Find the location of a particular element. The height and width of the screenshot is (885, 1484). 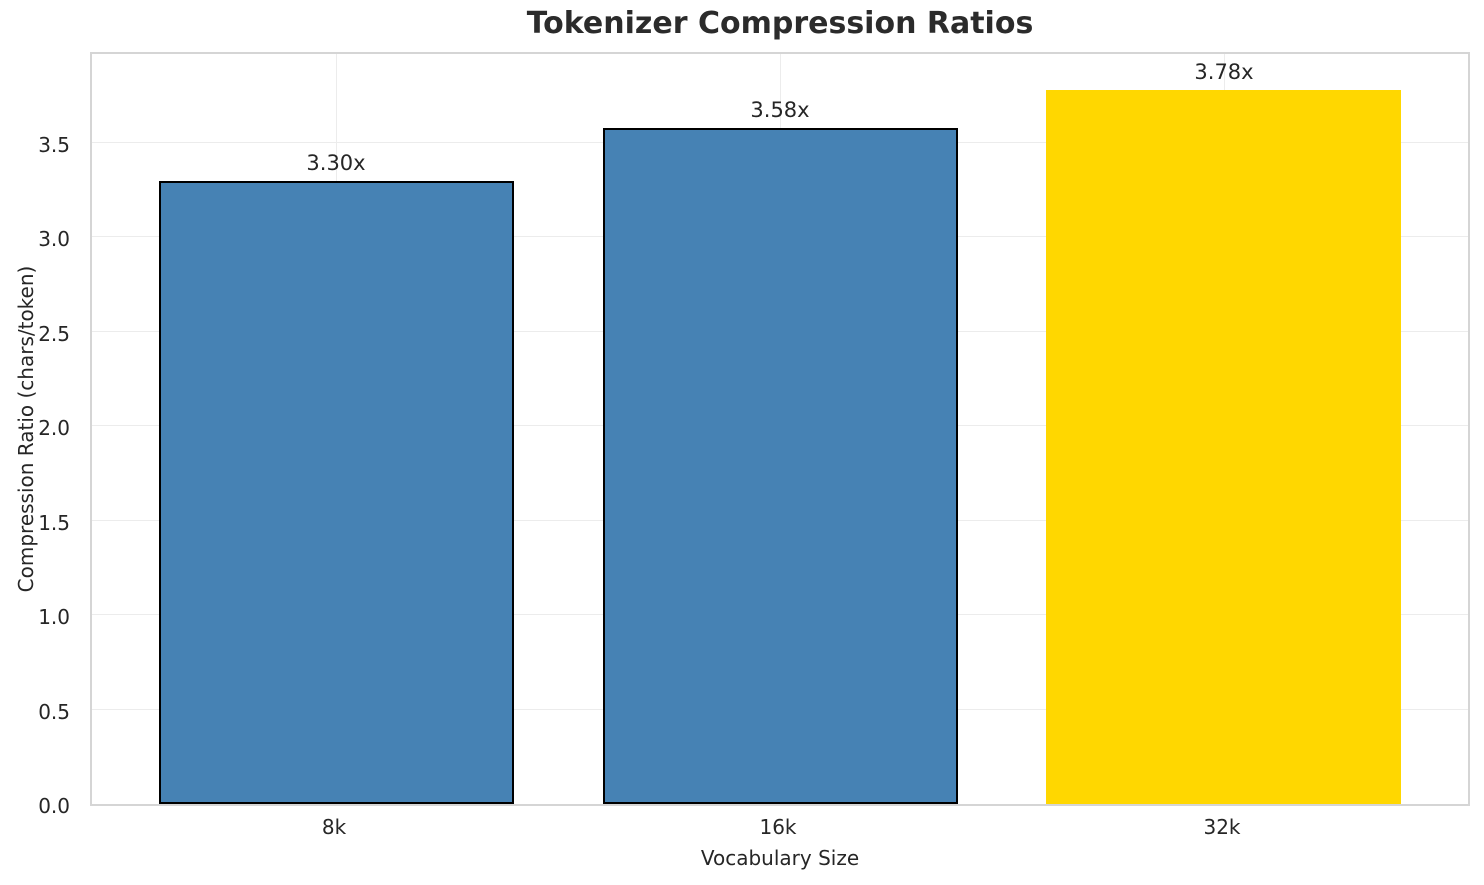

y-axis-label: Compression Ratio (chars/token) is located at coordinates (26, 429).